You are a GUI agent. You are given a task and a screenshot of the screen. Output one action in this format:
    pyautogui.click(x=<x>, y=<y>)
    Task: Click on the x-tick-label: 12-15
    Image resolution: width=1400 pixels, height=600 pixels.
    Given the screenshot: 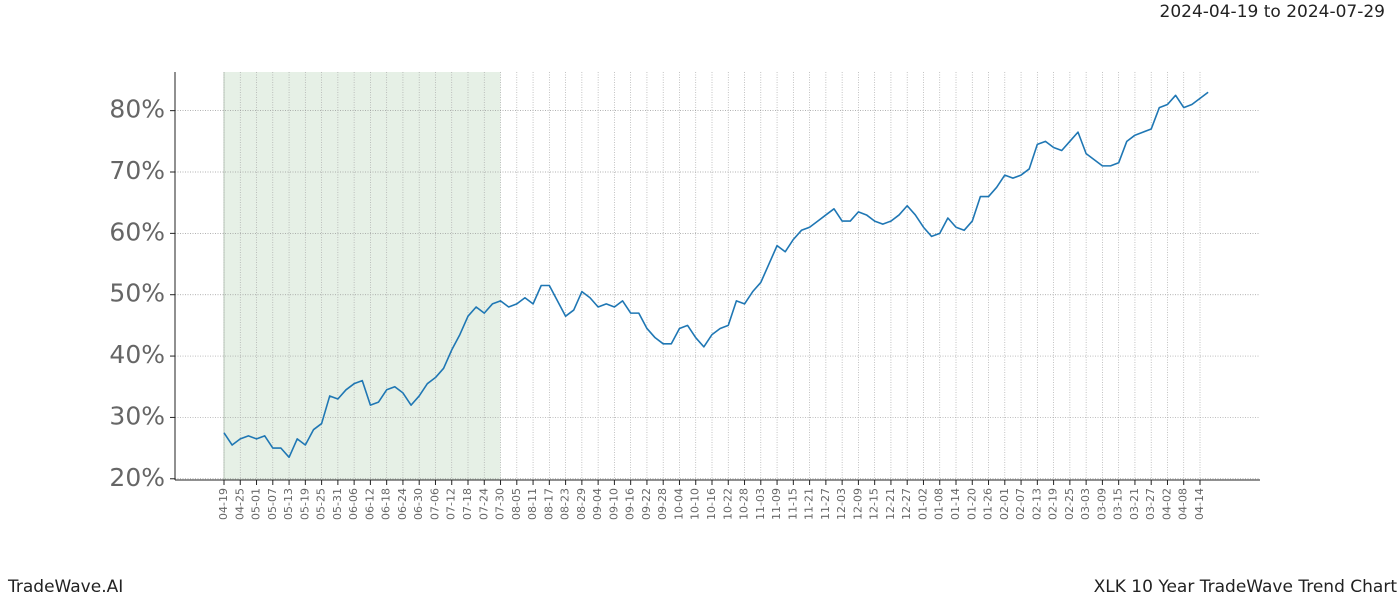 What is the action you would take?
    pyautogui.click(x=874, y=504)
    